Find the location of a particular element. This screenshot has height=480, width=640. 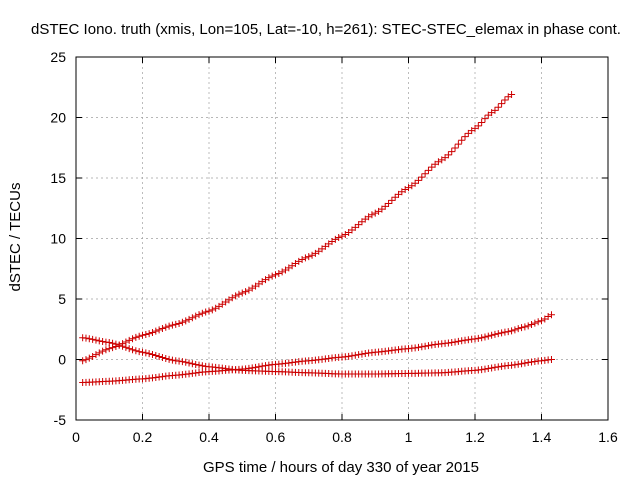

y-tick-label: 15 is located at coordinates (58, 178).